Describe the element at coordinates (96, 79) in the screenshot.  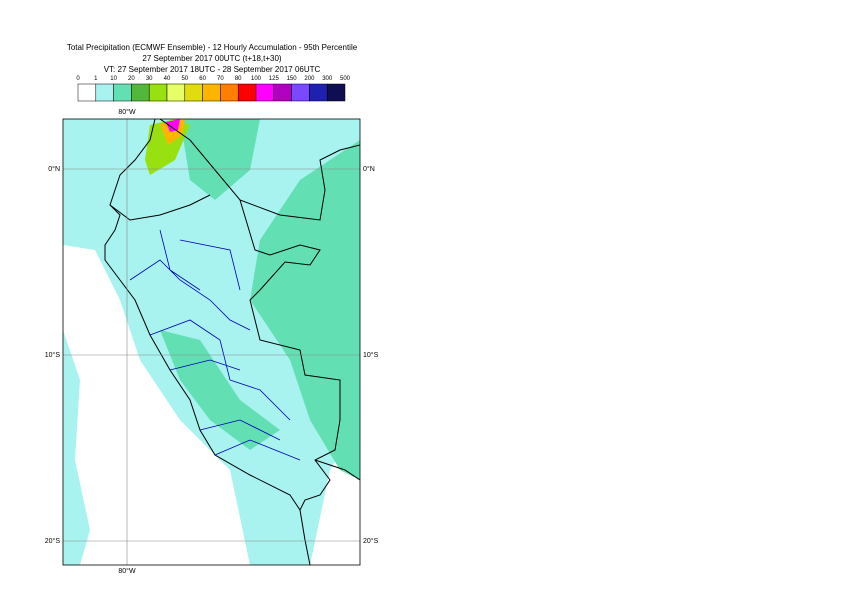
I see `colorbar-label: 1` at that location.